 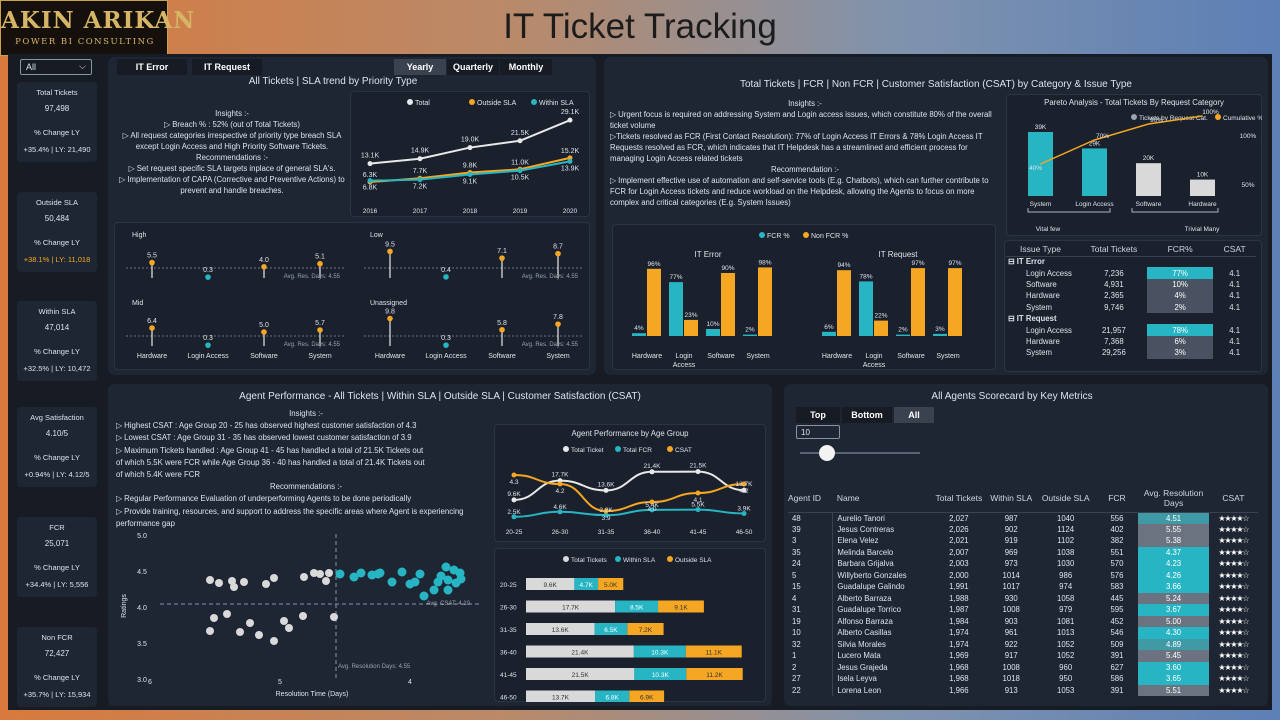 What do you see at coordinates (1023, 656) in the screenshot?
I see `scorecard-row: 1 Lucero Mata 1,969 917 1052 391 5.45 ★★★★☆` at bounding box center [1023, 656].